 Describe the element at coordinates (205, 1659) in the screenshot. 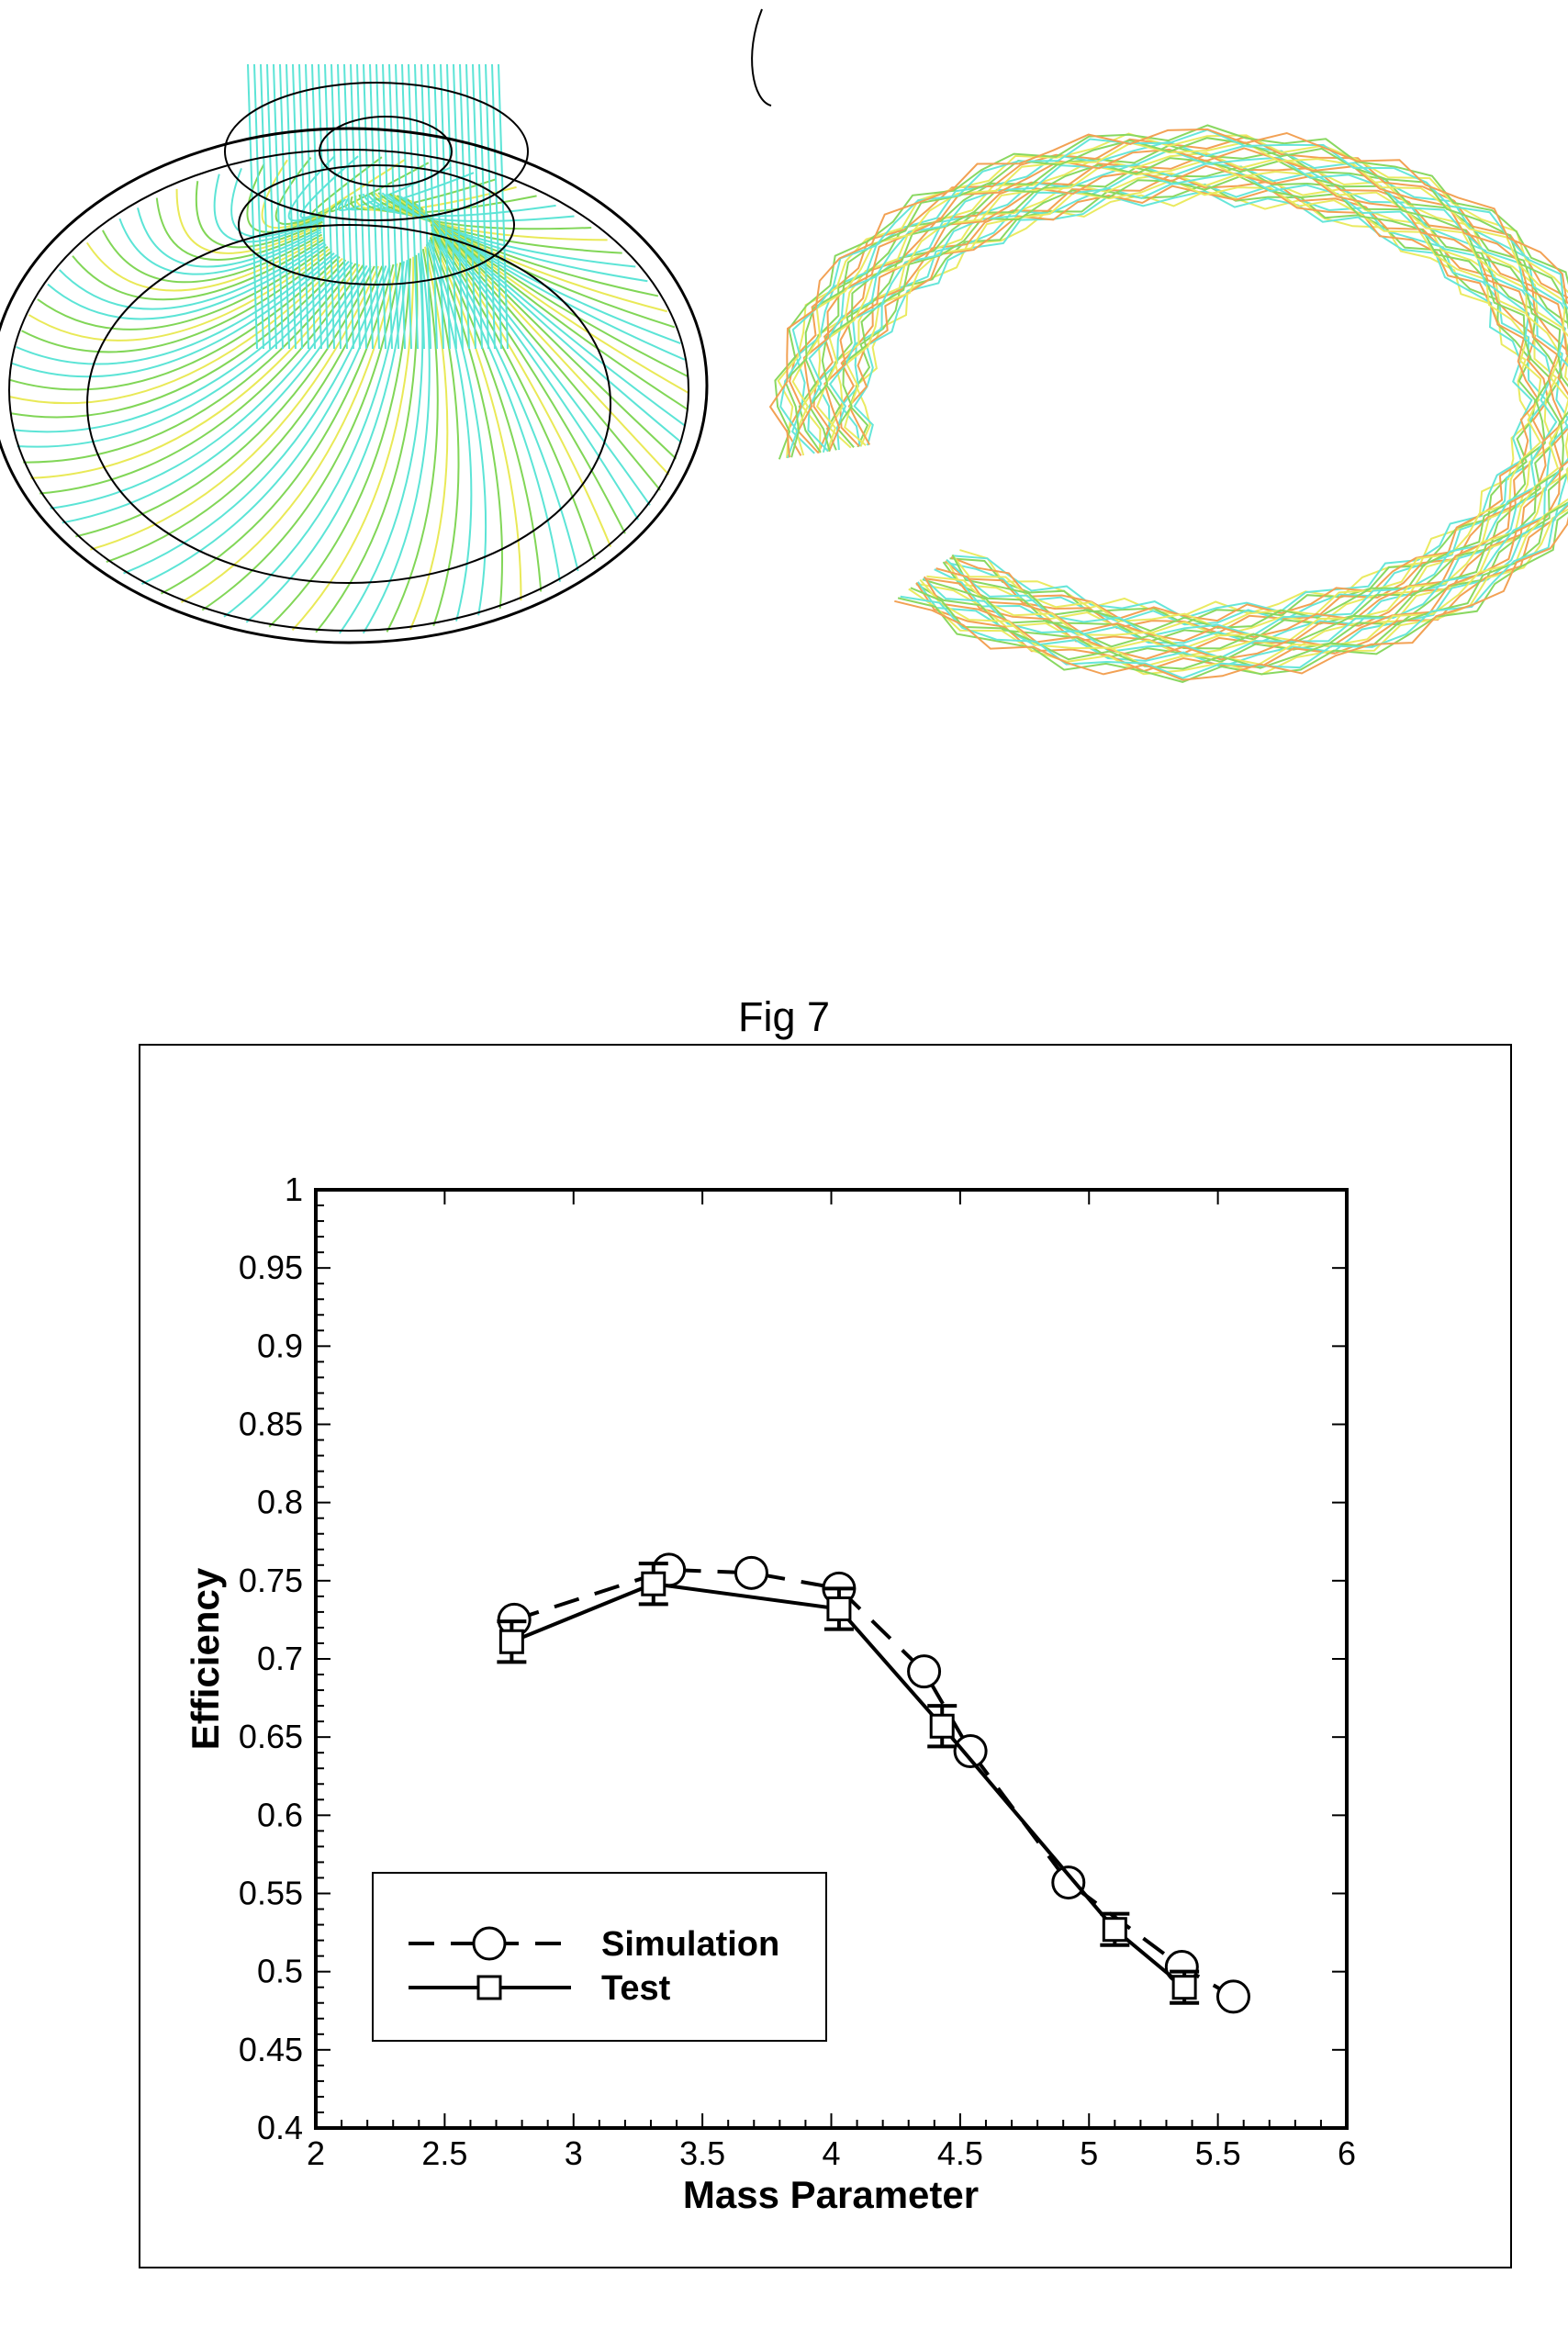

I see `y-axis-title: Efficiency` at that location.